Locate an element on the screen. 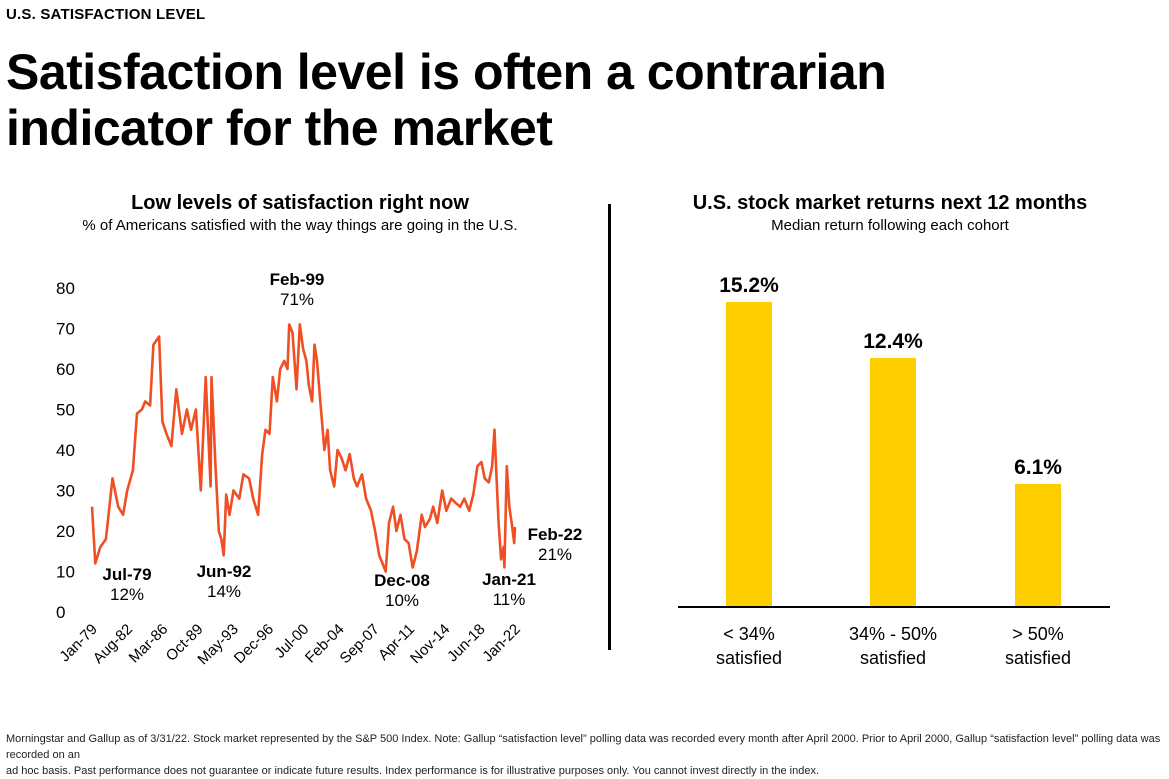 This screenshot has height=779, width=1169. y-tick-label: 80 is located at coordinates (65, 288).